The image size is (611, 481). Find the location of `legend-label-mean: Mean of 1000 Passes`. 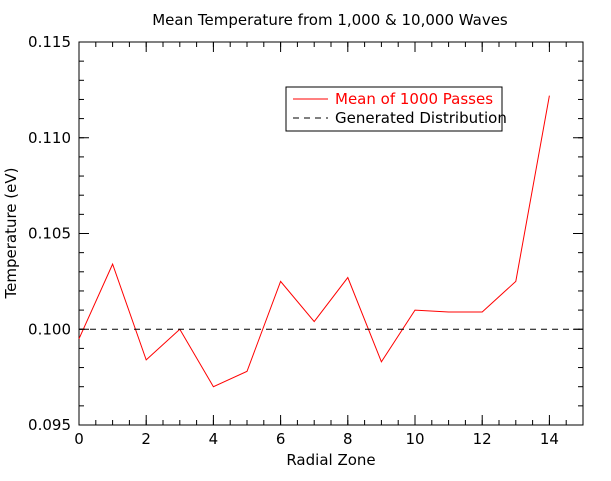

legend-label-mean: Mean of 1000 Passes is located at coordinates (414, 99).